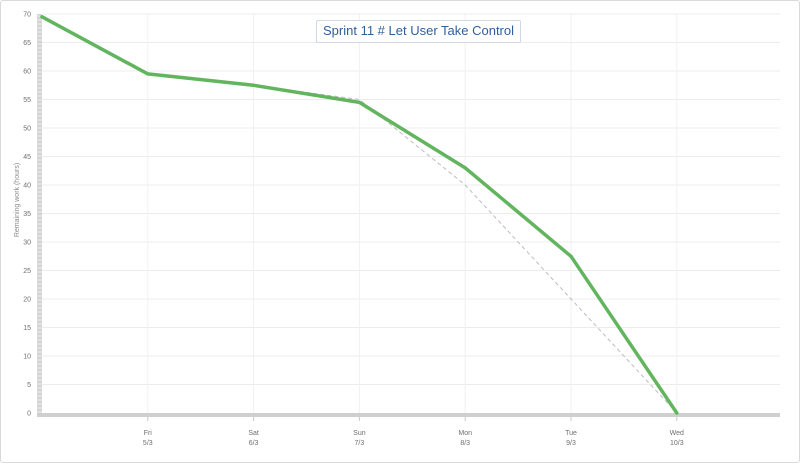 This screenshot has width=800, height=464. I want to click on x-axis-band, so click(408, 415).